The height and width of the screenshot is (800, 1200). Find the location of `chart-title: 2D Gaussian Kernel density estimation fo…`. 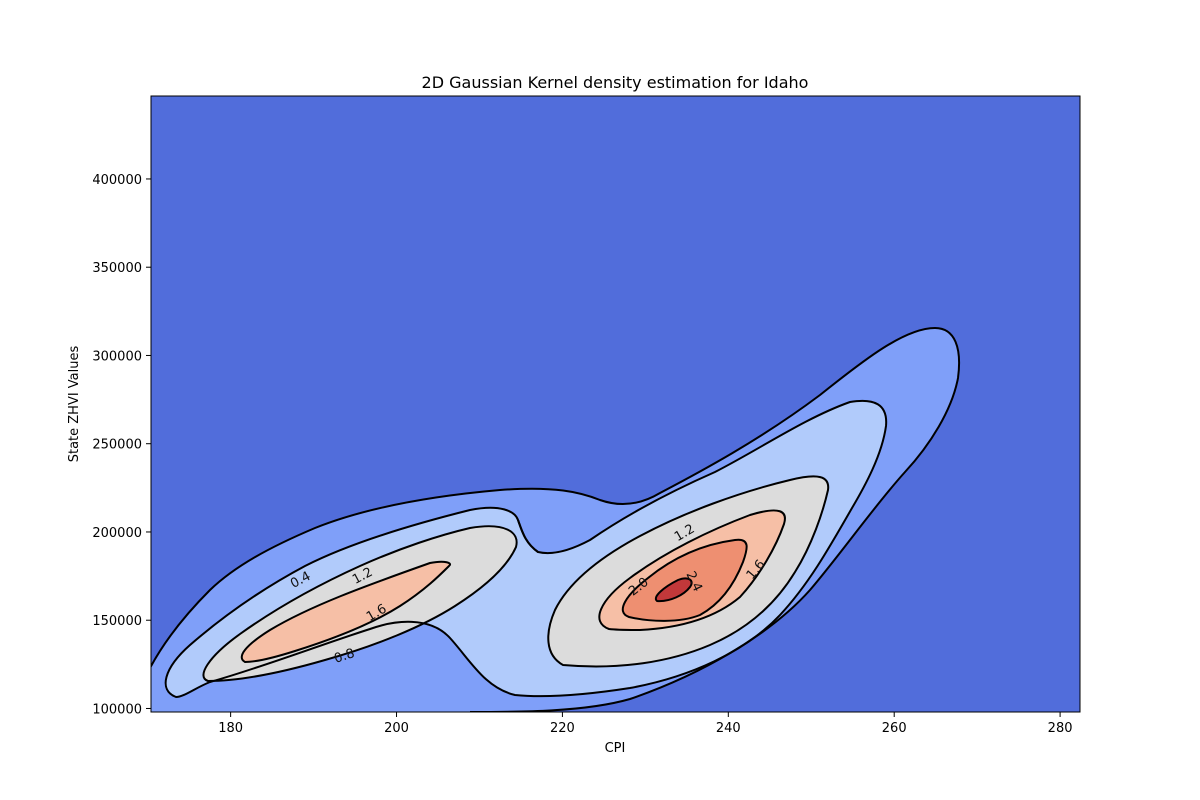

chart-title: 2D Gaussian Kernel density estimation fo… is located at coordinates (615, 82).